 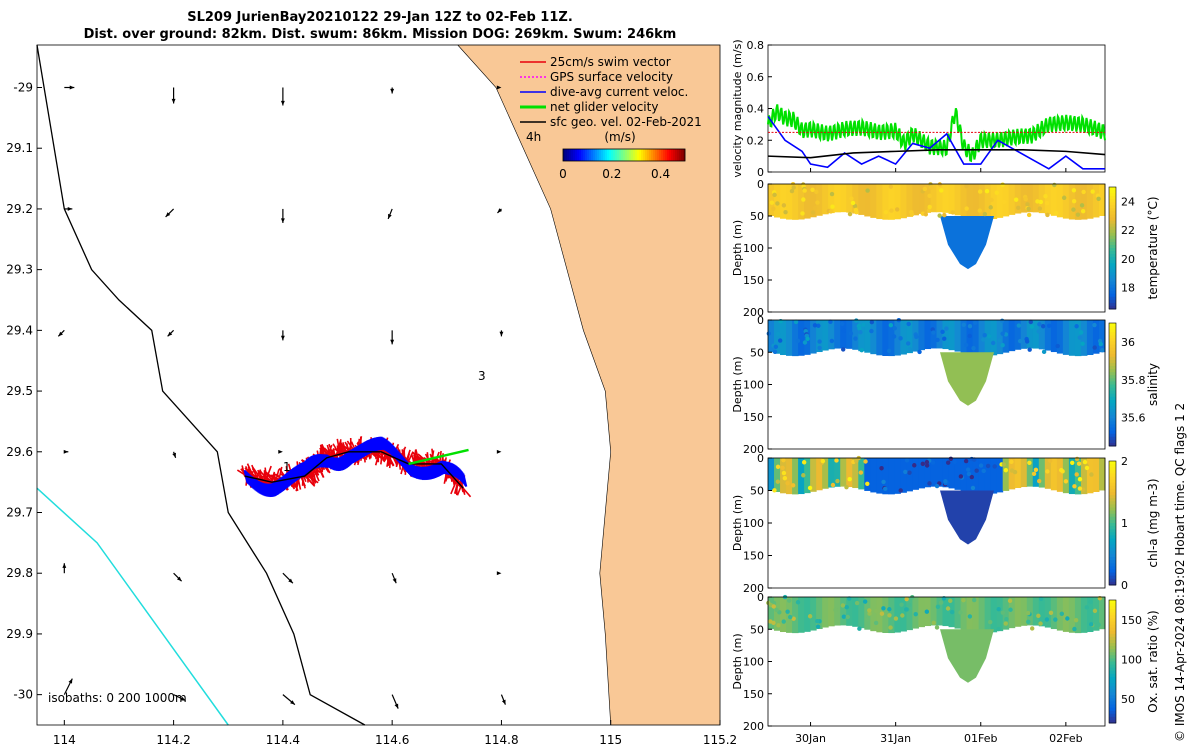 What do you see at coordinates (19, 513) in the screenshot?
I see `map-ytick-label: 29.7` at bounding box center [19, 513].